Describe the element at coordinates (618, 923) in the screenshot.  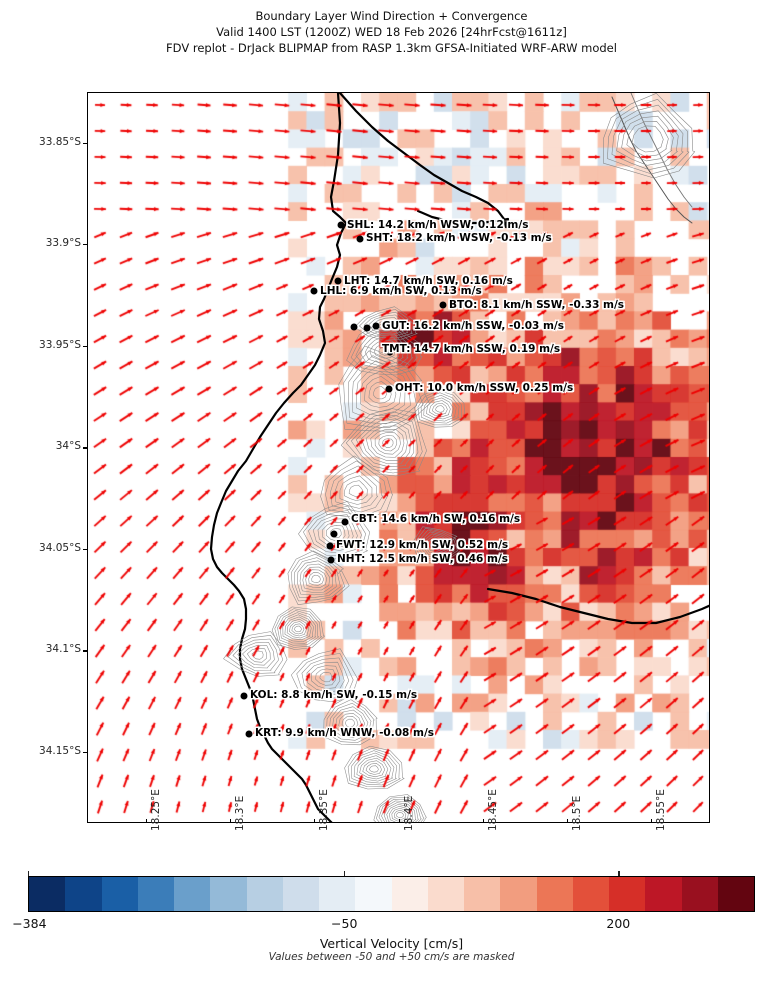
I see `colorbar-tick-label: 200` at that location.